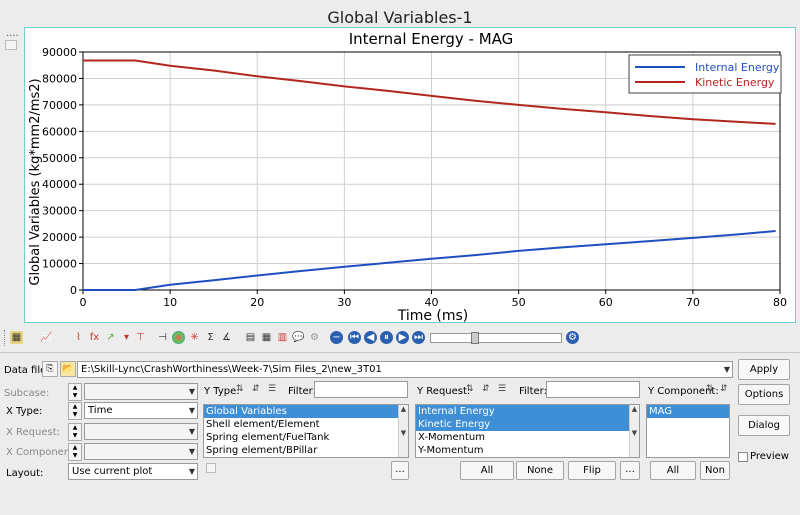  What do you see at coordinates (46, 337) in the screenshot?
I see `curve-type-icon: 📈` at bounding box center [46, 337].